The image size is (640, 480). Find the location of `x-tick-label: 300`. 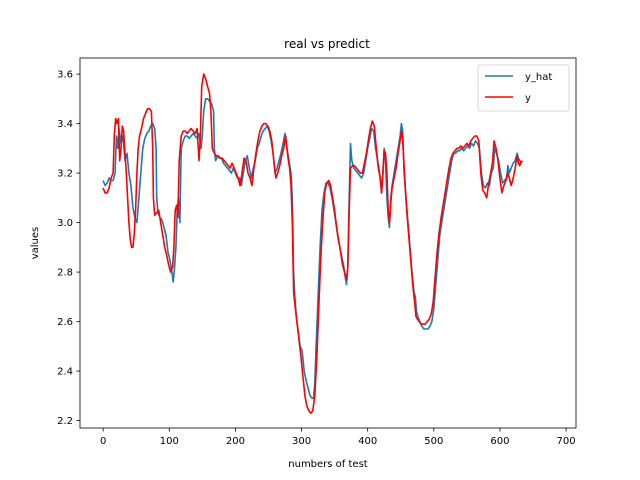

x-tick-label: 300 is located at coordinates (301, 441).